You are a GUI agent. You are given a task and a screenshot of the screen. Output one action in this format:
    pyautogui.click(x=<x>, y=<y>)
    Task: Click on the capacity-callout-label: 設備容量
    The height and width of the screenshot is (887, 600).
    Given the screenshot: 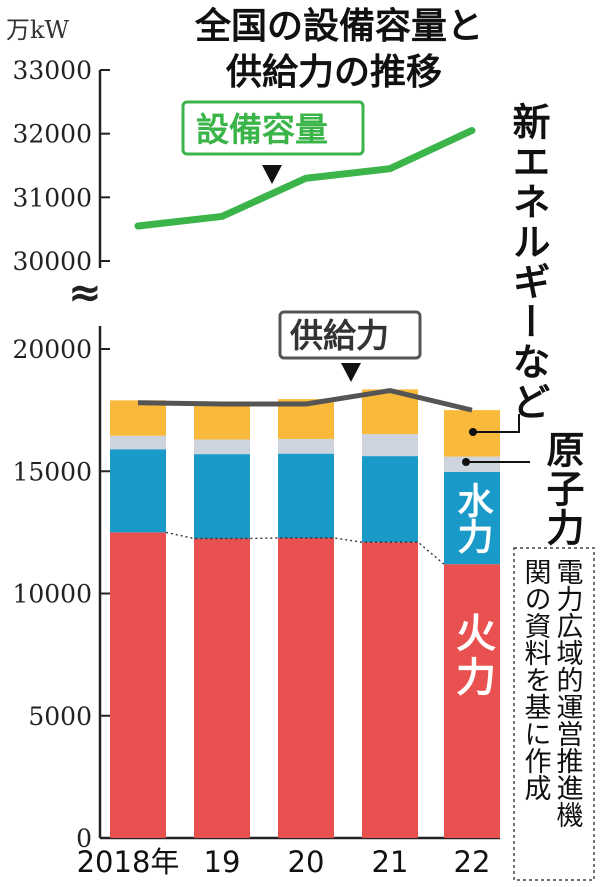 What is the action you would take?
    pyautogui.click(x=262, y=129)
    